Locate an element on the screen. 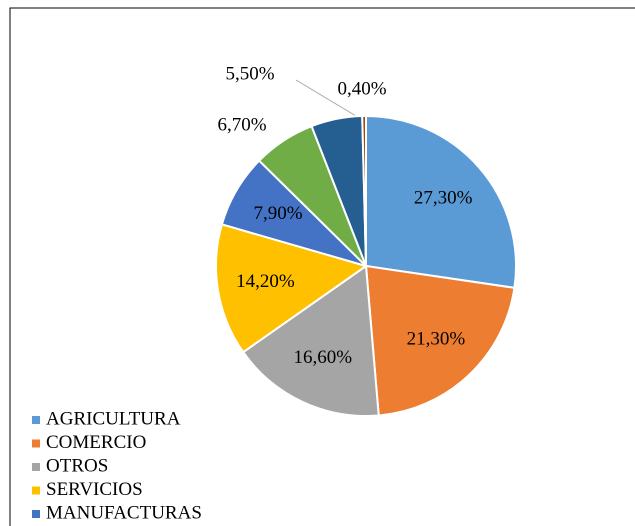 The image size is (635, 526). legend-label: SERVICIOS is located at coordinates (94, 489).